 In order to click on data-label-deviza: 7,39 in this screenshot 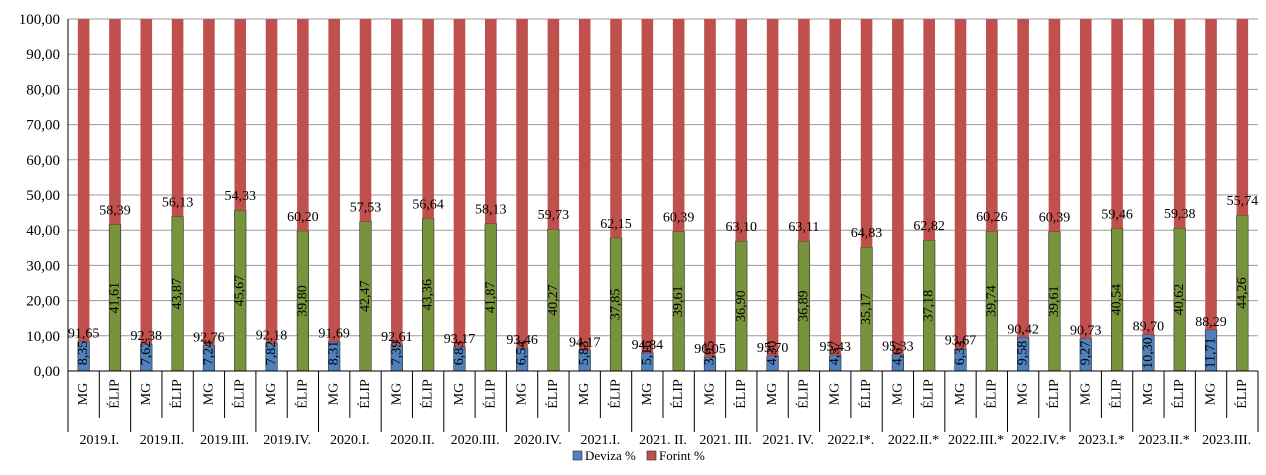, I will do `click(396, 353)`.